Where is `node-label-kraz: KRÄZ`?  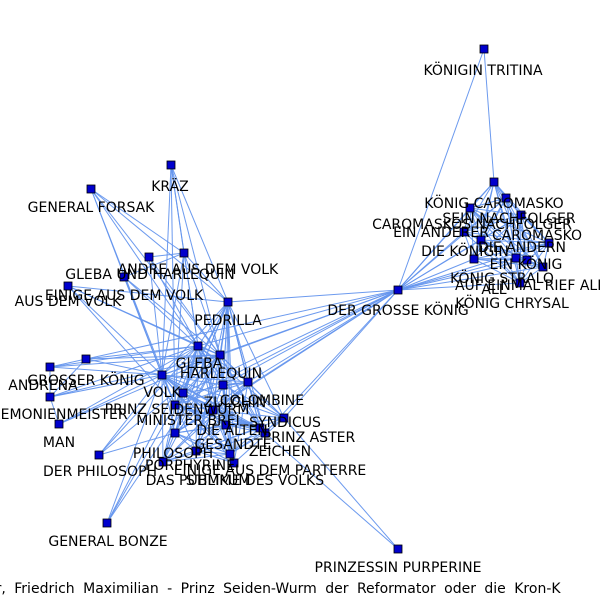 node-label-kraz: KRÄZ is located at coordinates (170, 186).